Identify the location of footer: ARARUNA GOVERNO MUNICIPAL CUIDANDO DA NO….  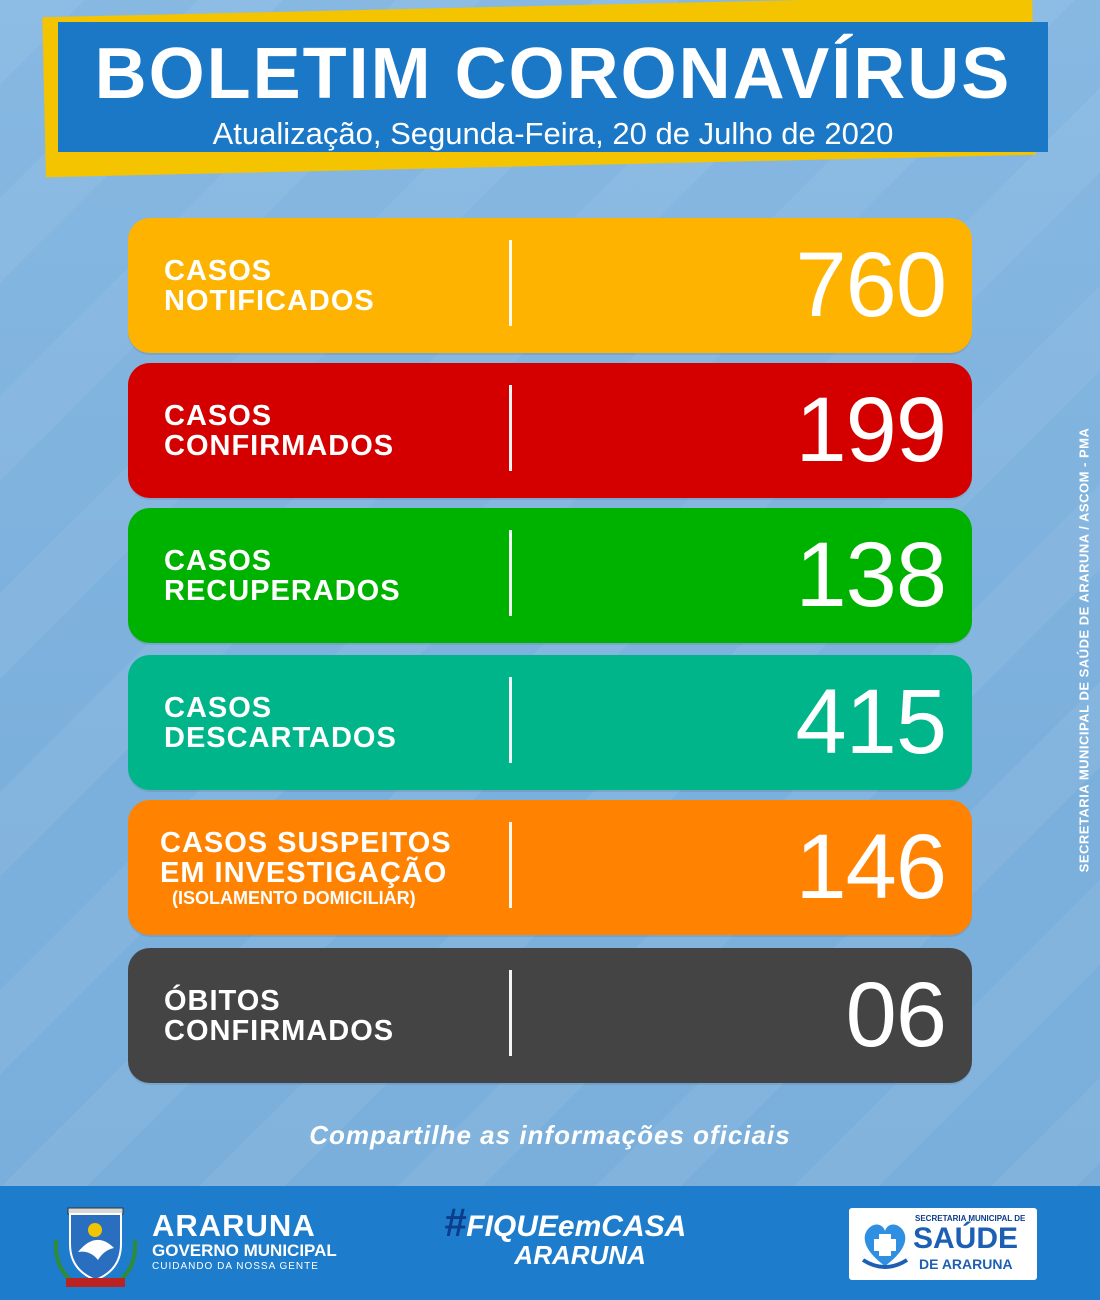
(550, 1243).